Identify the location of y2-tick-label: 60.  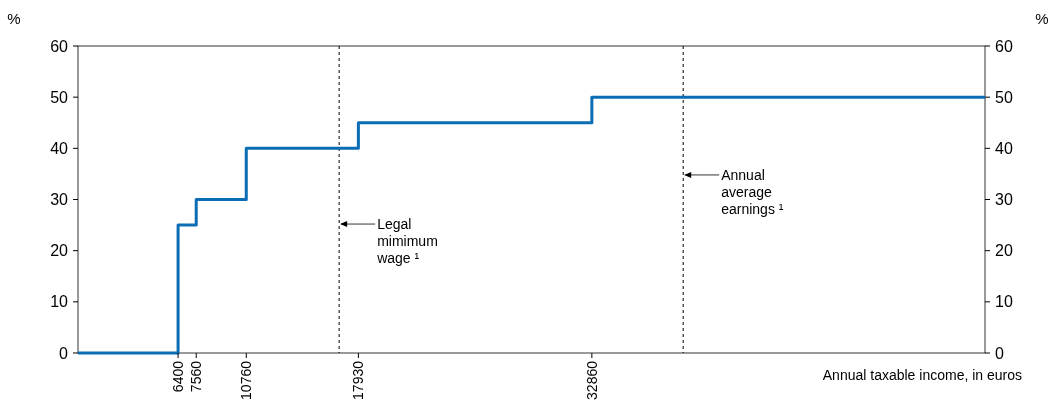
(1004, 46).